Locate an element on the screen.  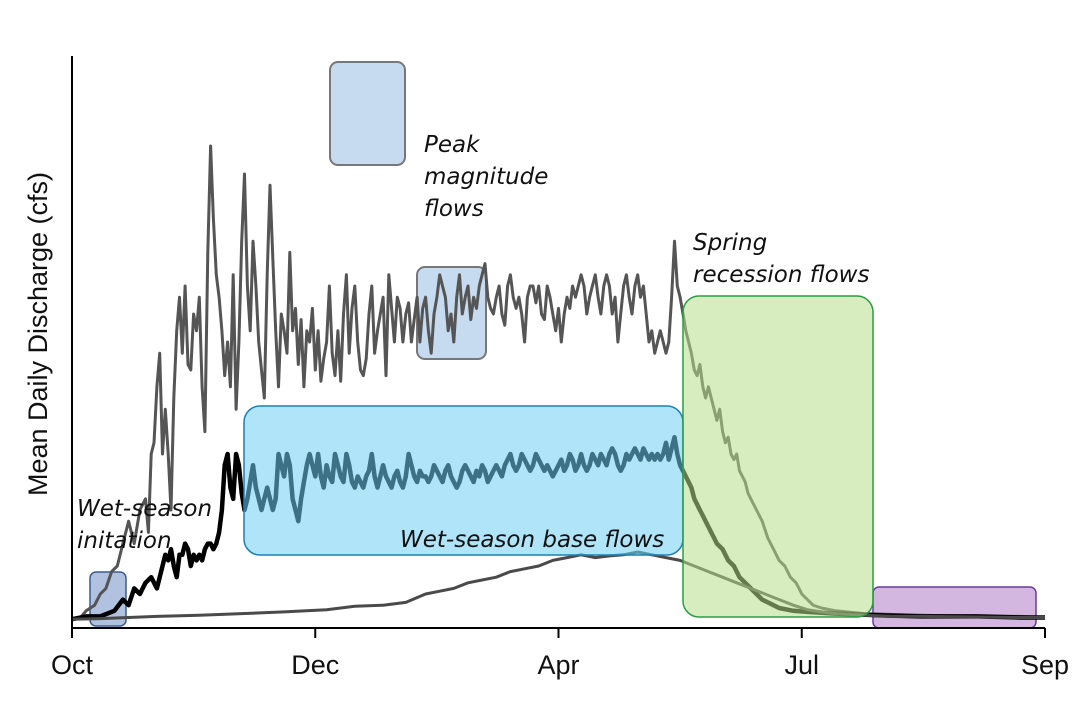
x-tick-label-sep: Sep is located at coordinates (1045, 665).